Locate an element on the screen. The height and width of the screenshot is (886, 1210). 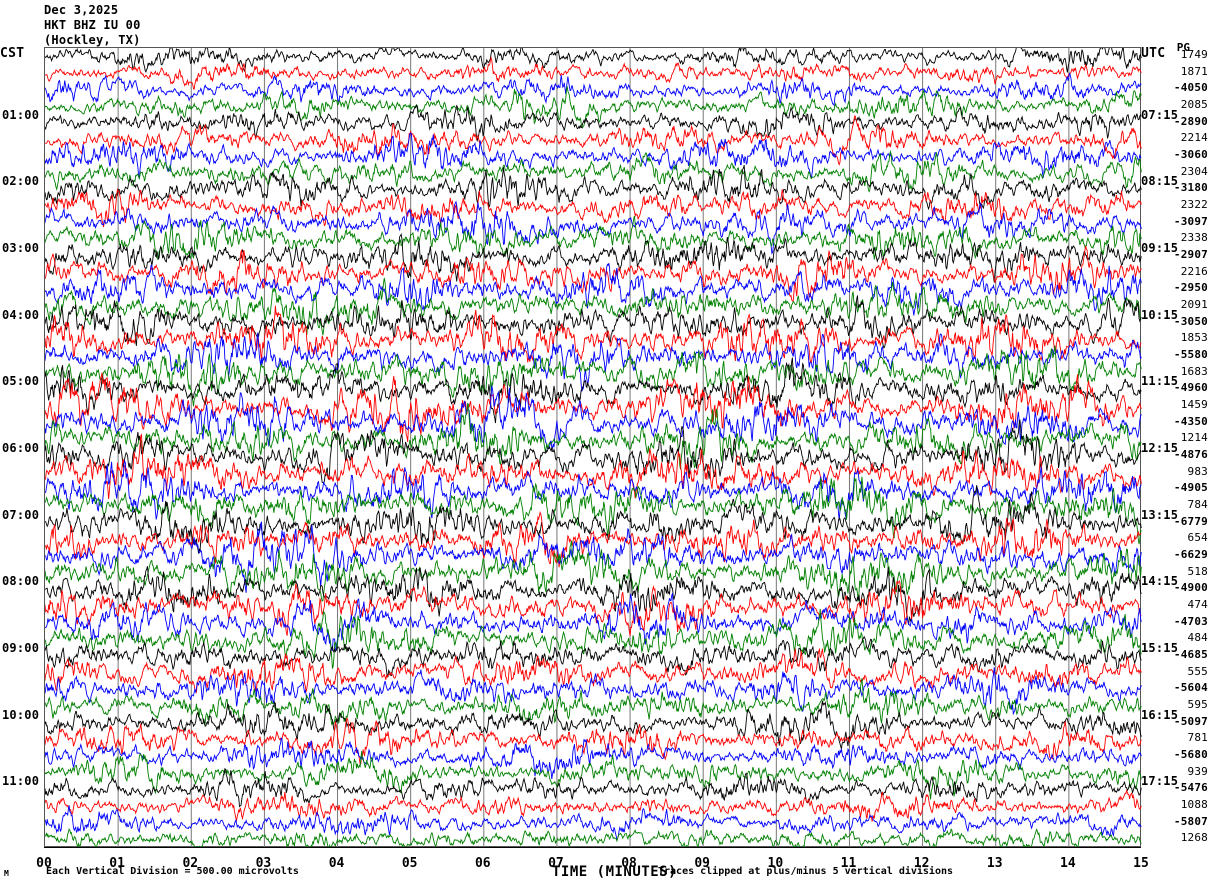
peak-value: 2322 is located at coordinates (1194, 204).